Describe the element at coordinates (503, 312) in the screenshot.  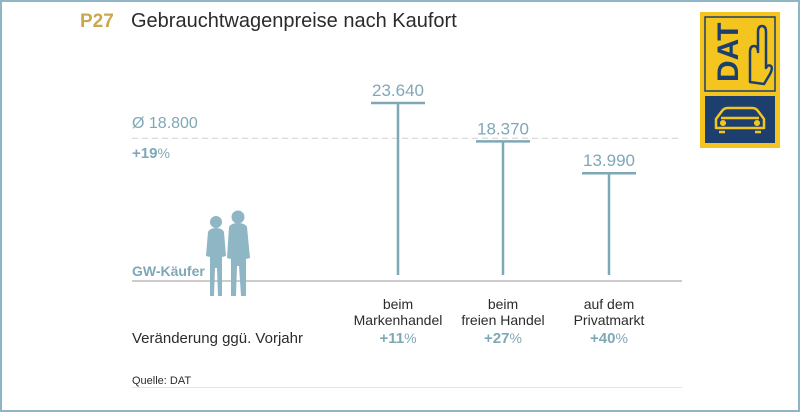
I see `category-label: beim freien Handel` at that location.